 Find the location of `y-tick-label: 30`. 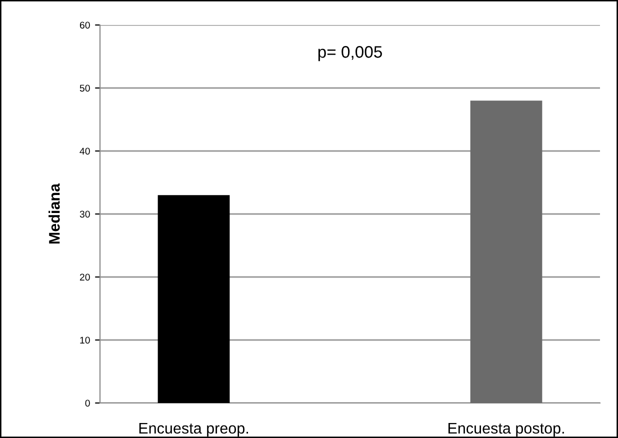

y-tick-label: 30 is located at coordinates (85, 214).